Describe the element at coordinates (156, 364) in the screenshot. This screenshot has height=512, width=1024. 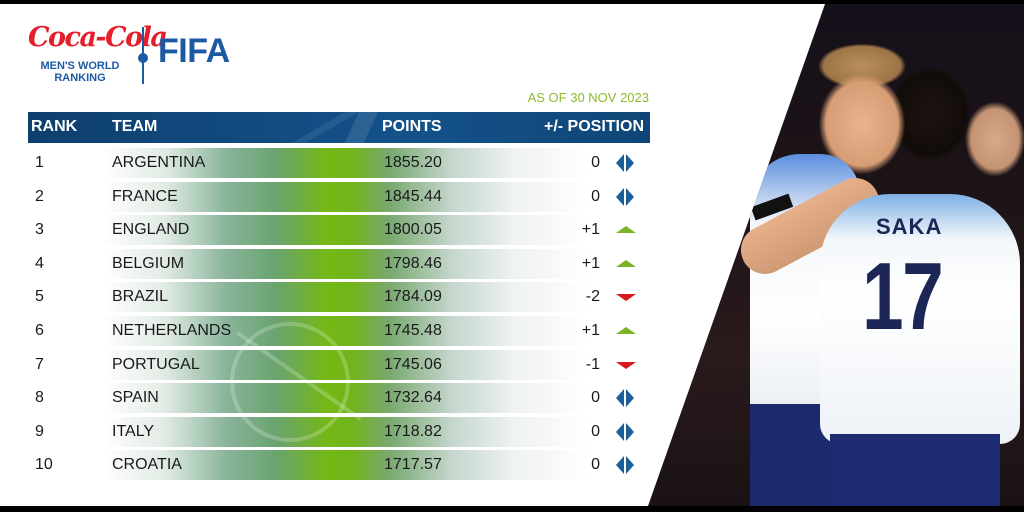
I see `team-cell: PORTUGAL` at that location.